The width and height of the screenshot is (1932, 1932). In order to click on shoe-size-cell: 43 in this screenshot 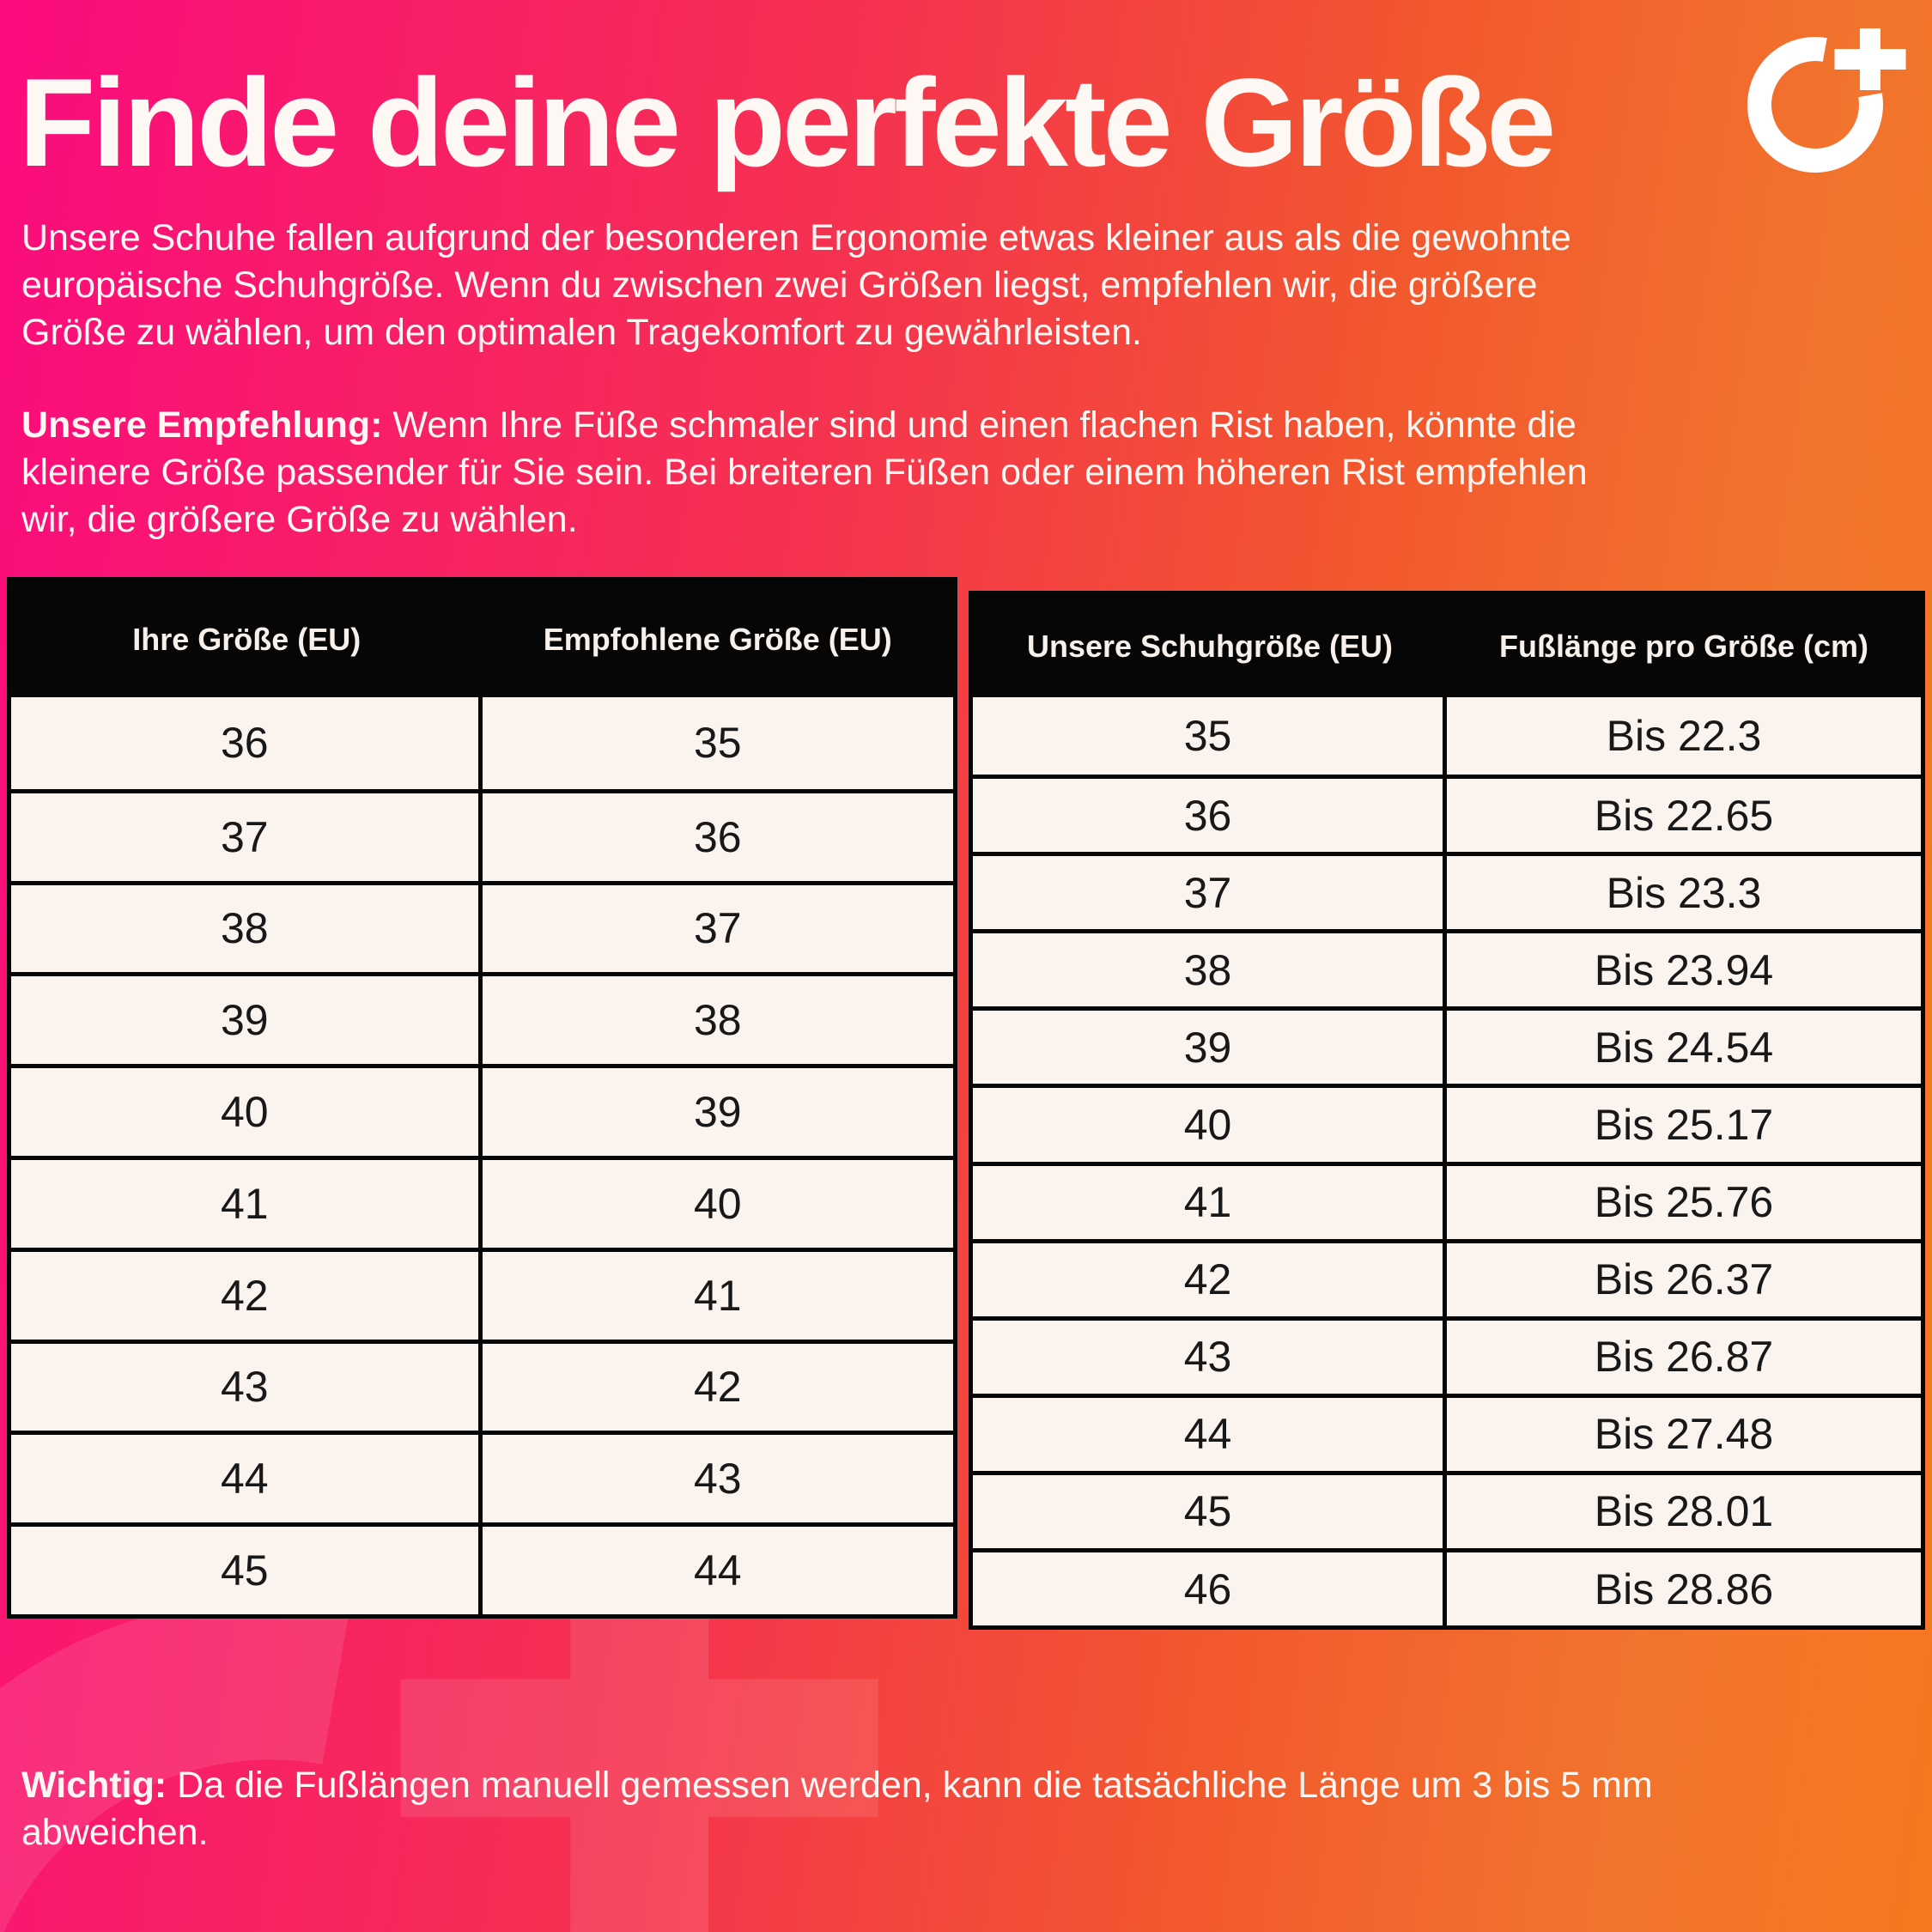, I will do `click(1210, 1357)`.